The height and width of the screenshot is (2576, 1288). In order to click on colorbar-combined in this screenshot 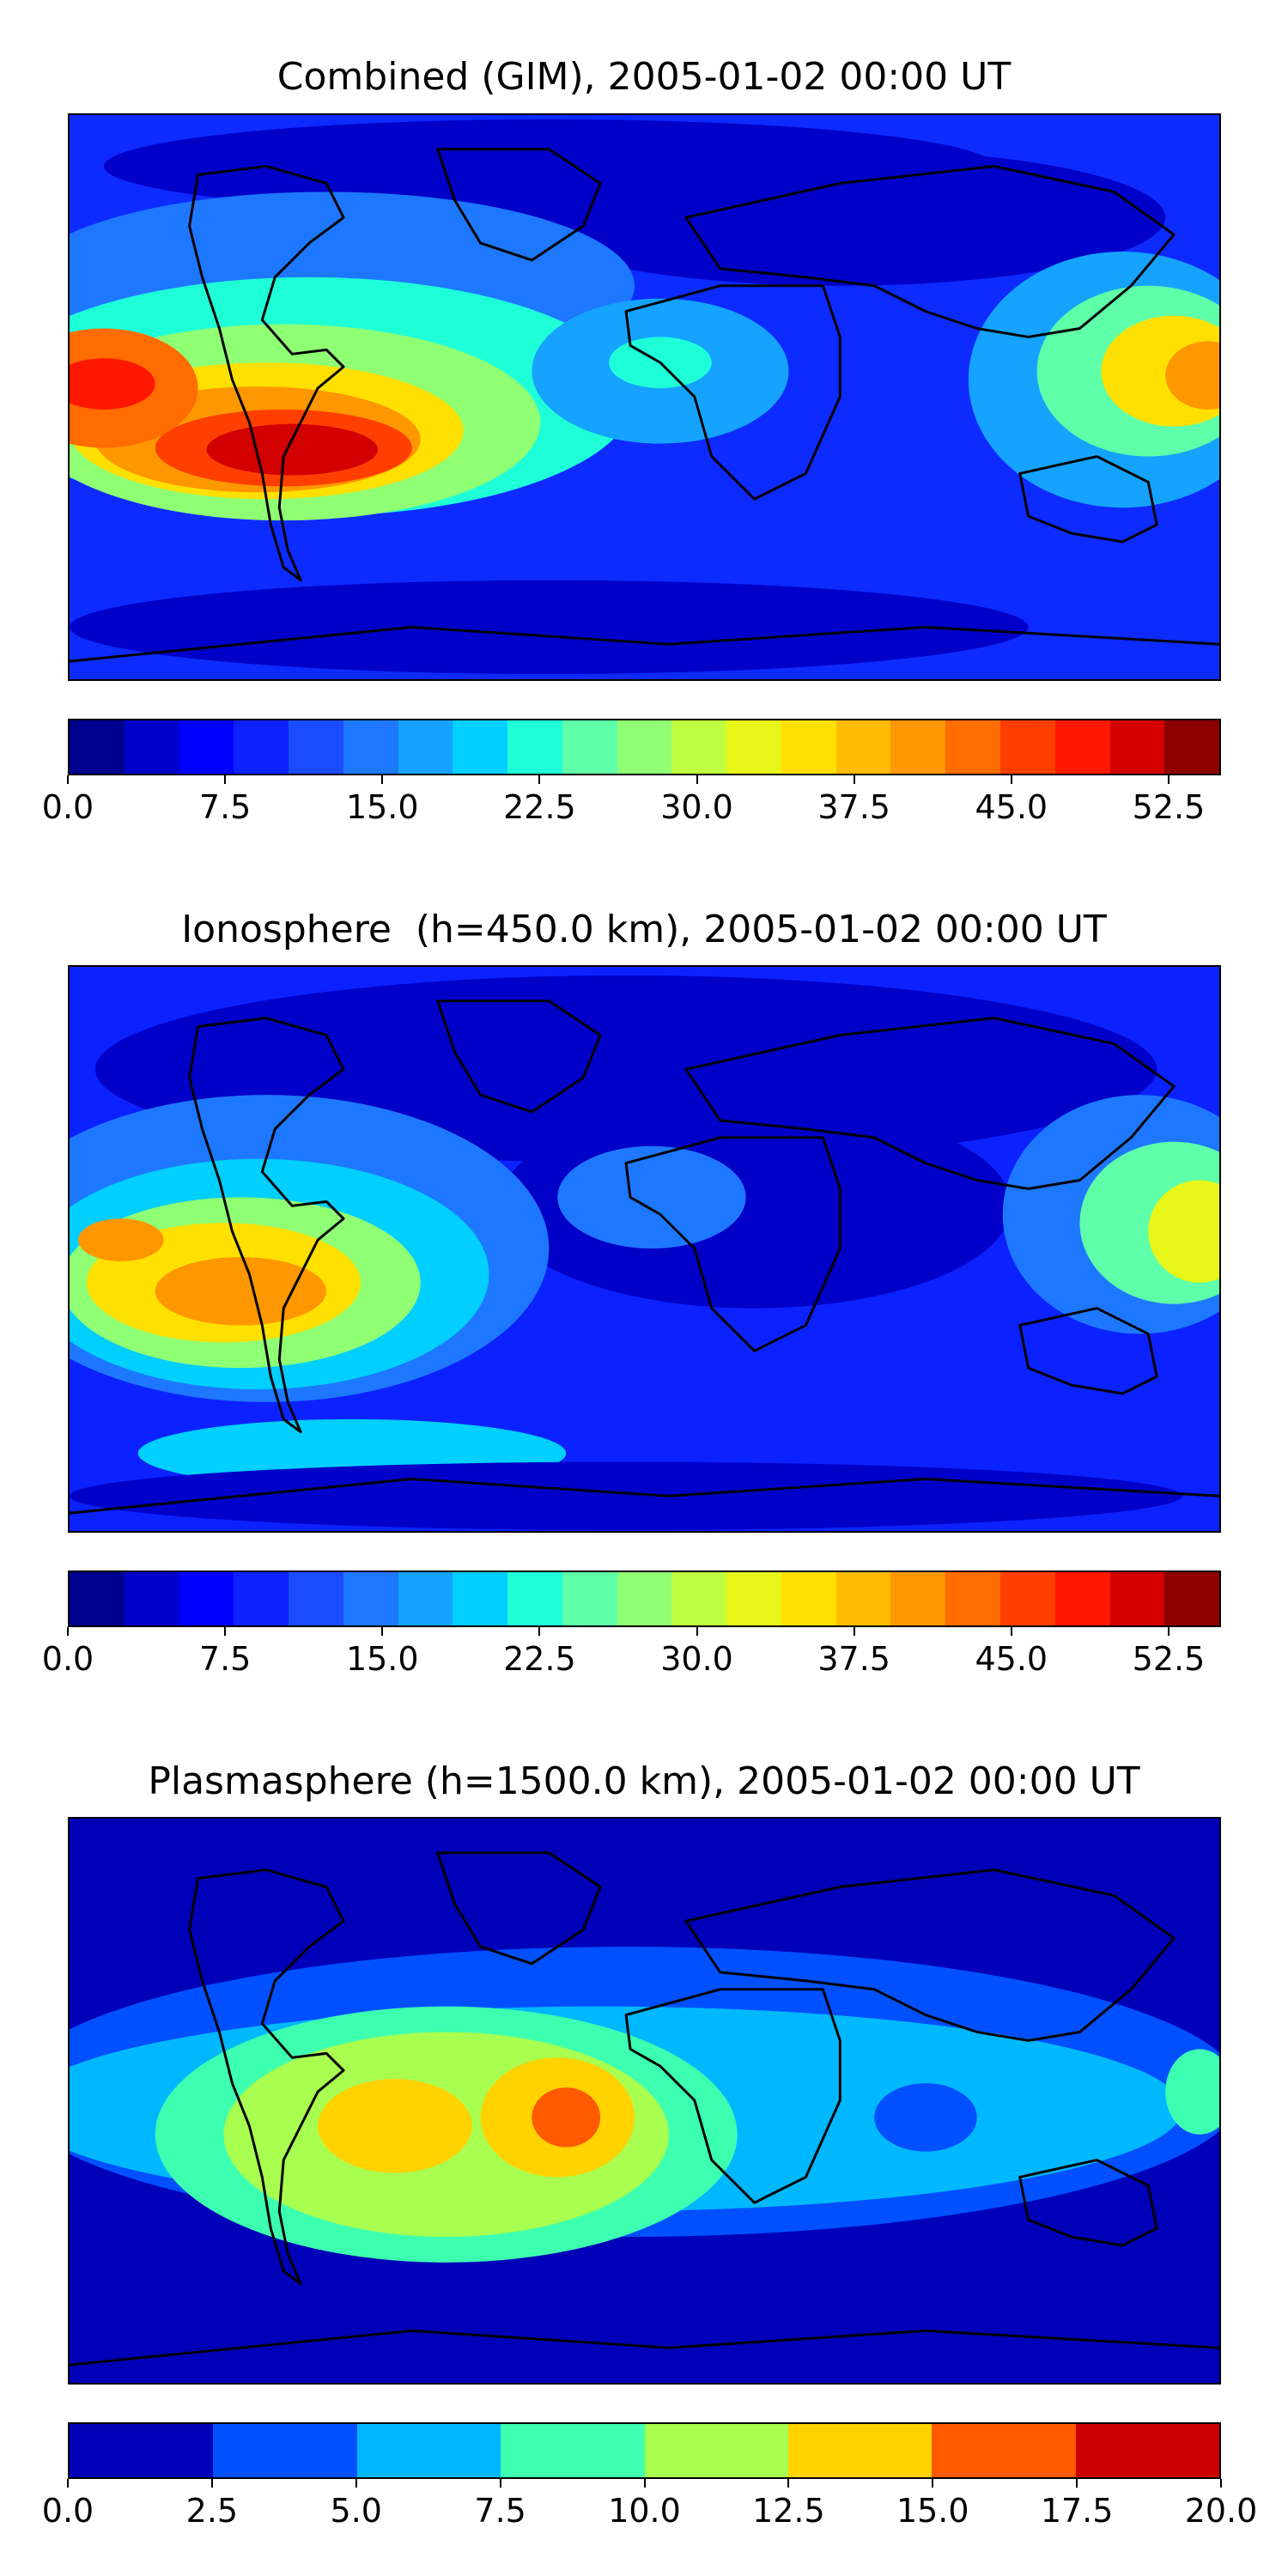, I will do `click(644, 747)`.